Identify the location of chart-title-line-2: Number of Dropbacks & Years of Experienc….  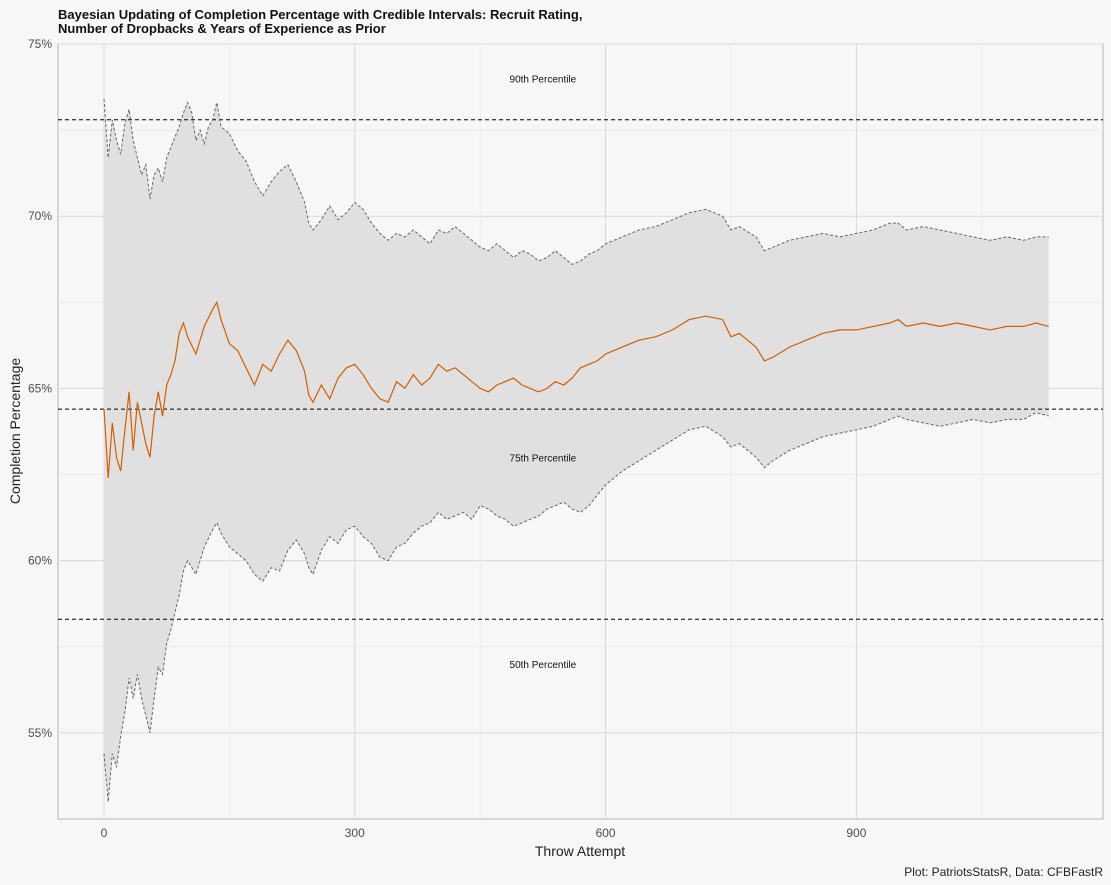
(222, 28).